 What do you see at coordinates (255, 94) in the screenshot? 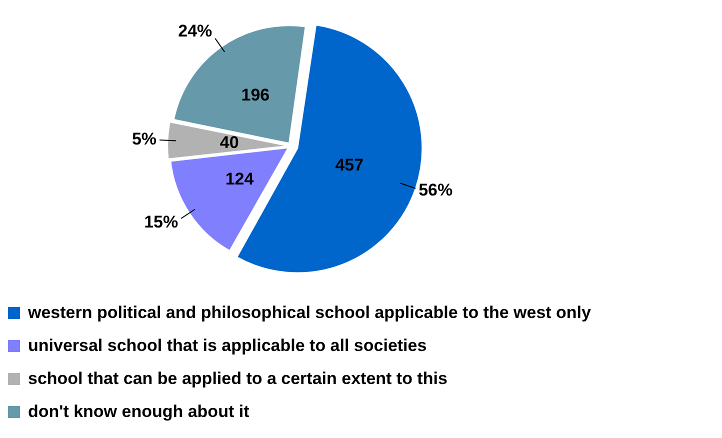
I see `text: 196` at bounding box center [255, 94].